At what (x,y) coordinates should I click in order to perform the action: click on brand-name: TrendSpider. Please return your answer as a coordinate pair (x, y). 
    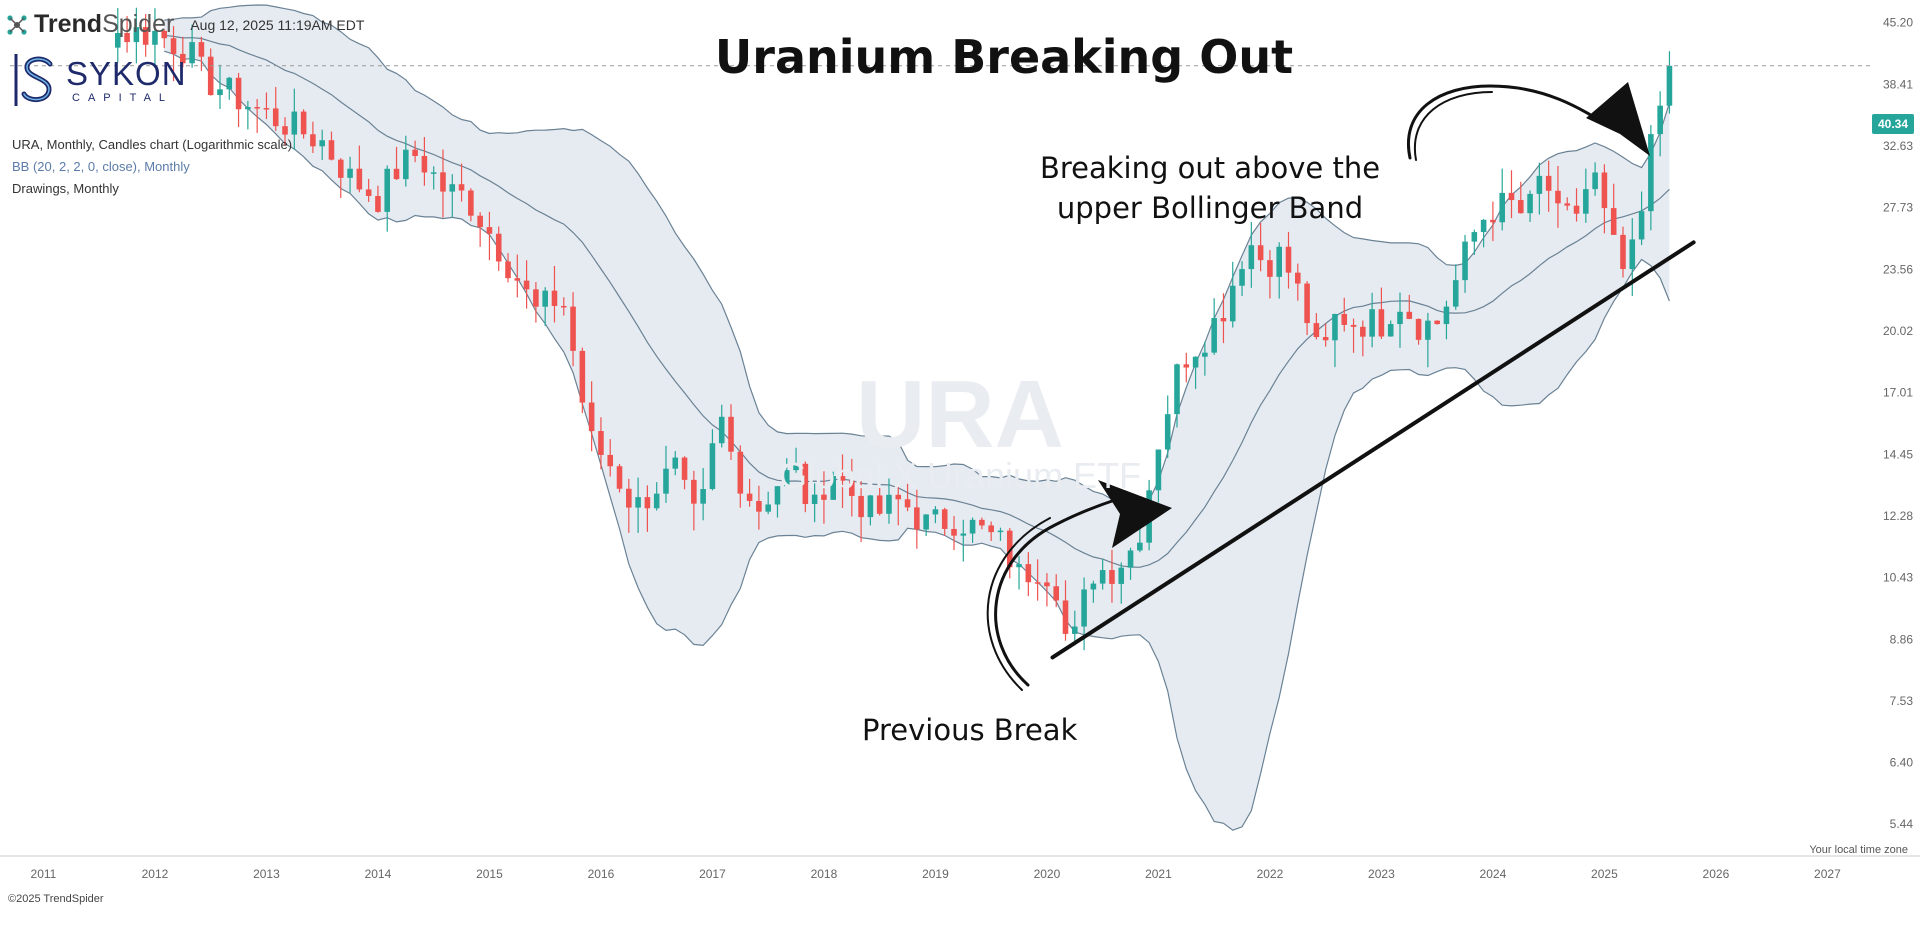
    Looking at the image, I should click on (104, 24).